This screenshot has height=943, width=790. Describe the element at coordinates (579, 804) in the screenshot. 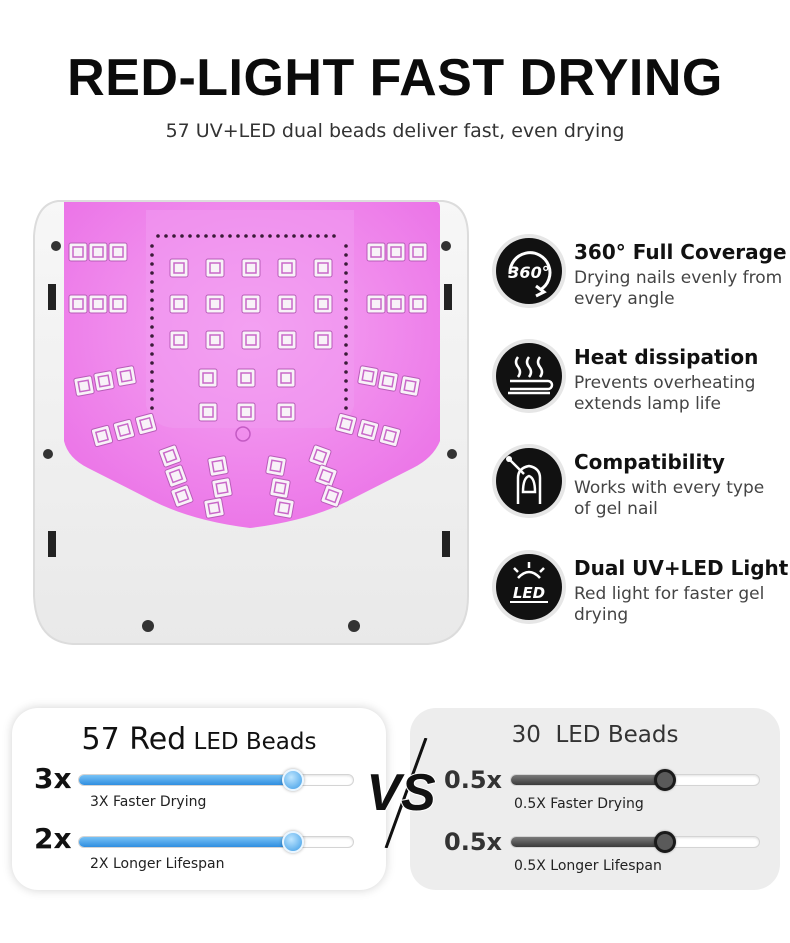

I see `bar-label: 0.5X Faster Drying` at that location.